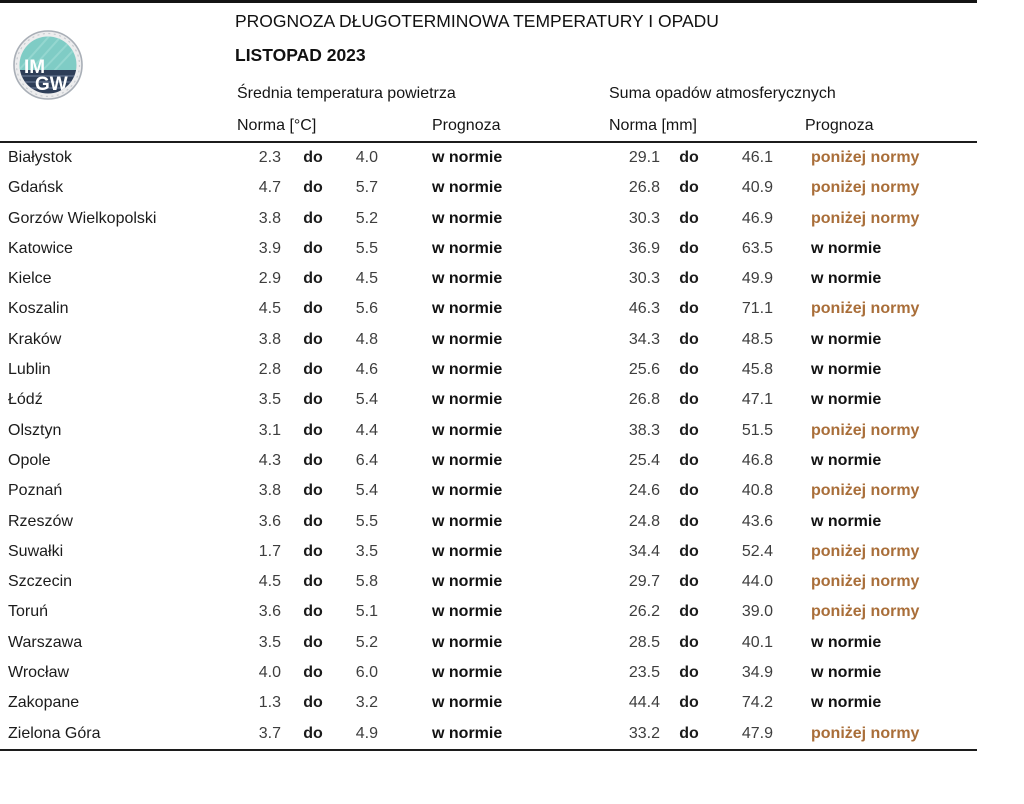  I want to click on city-name: Opole, so click(29, 460).